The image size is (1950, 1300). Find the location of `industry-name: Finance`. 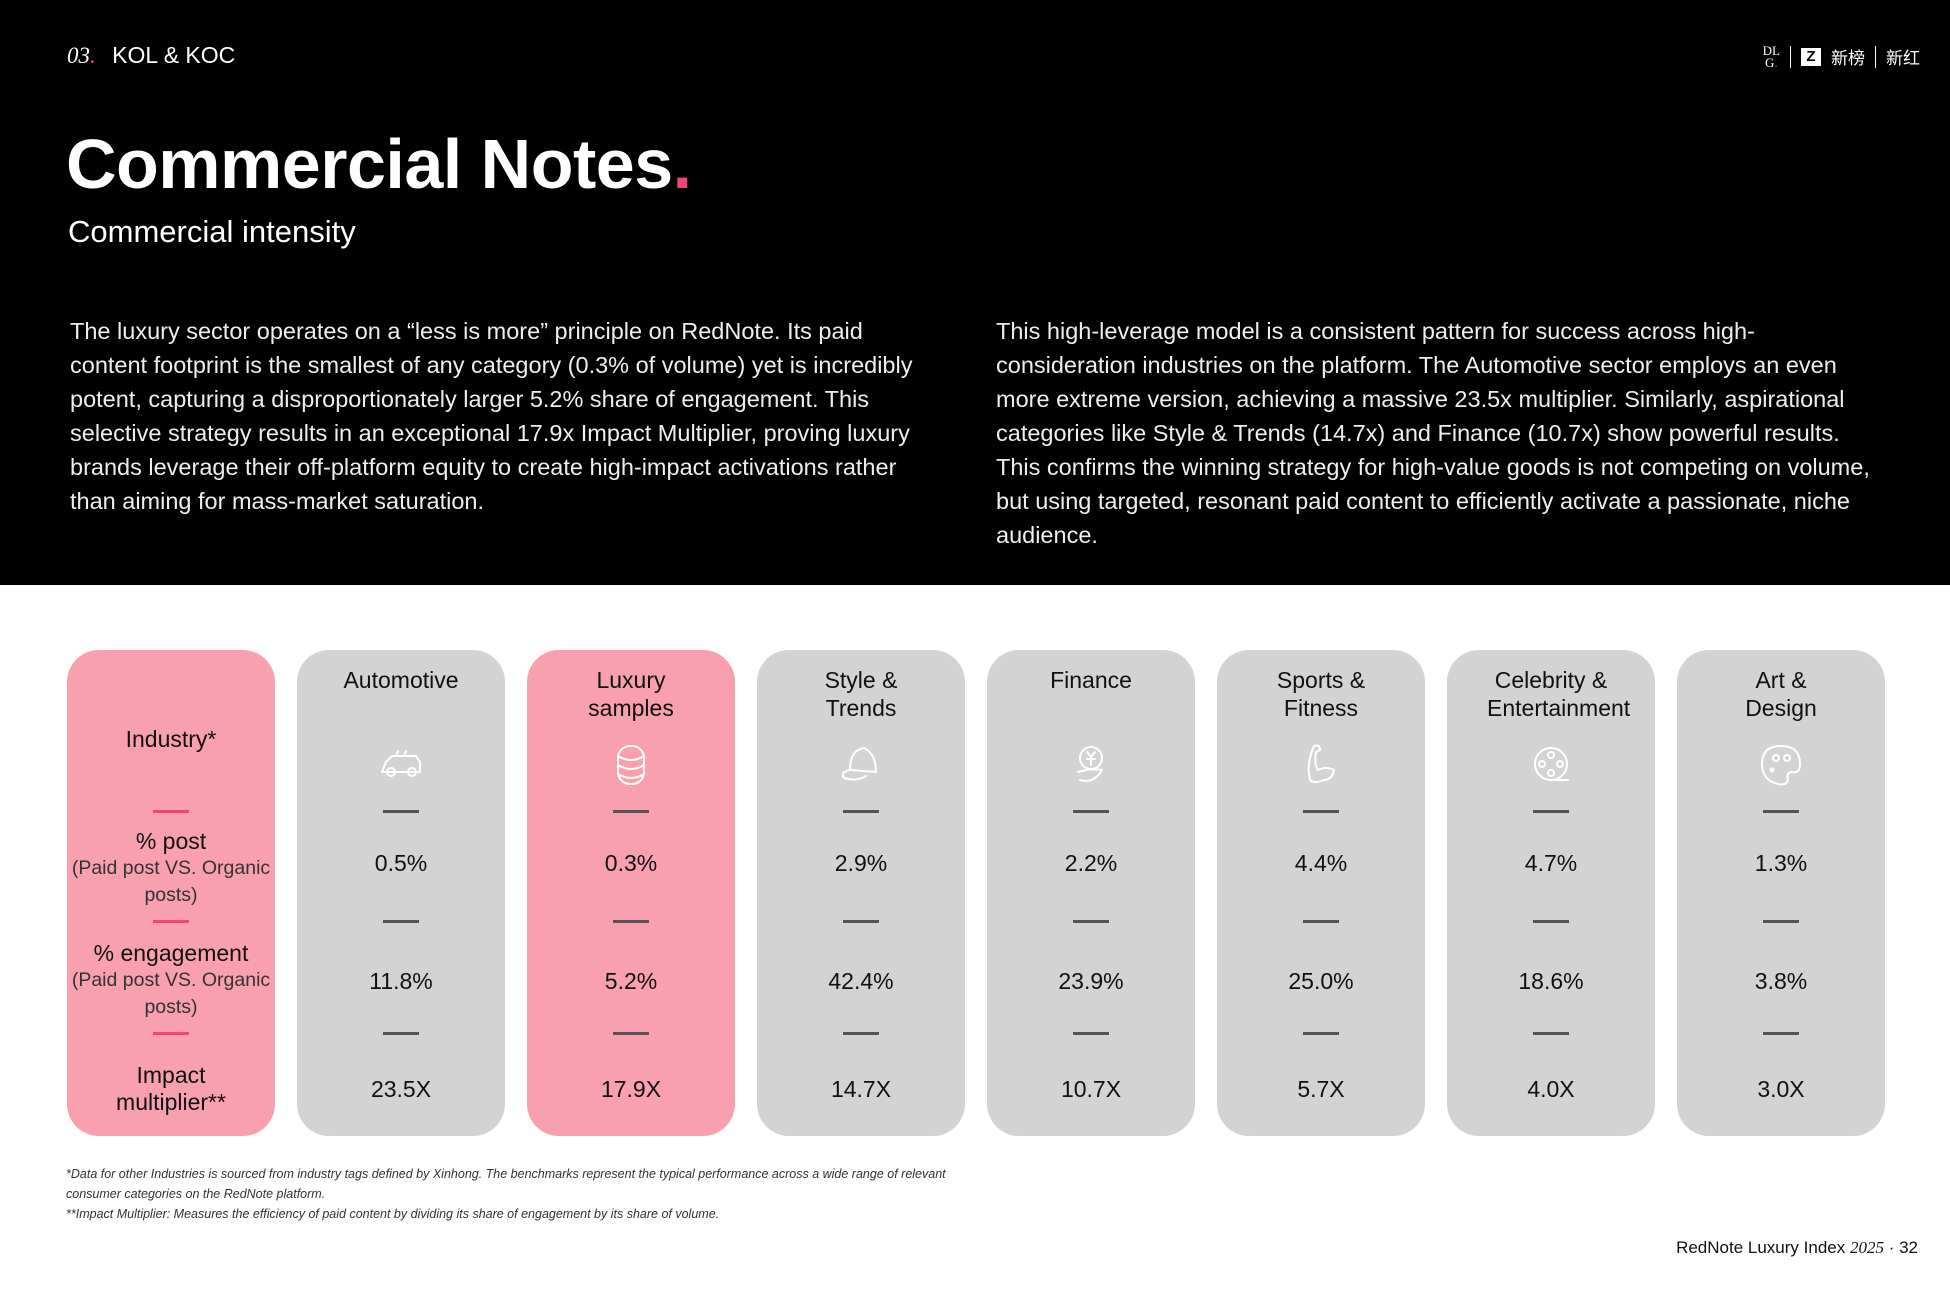

industry-name: Finance is located at coordinates (1091, 680).